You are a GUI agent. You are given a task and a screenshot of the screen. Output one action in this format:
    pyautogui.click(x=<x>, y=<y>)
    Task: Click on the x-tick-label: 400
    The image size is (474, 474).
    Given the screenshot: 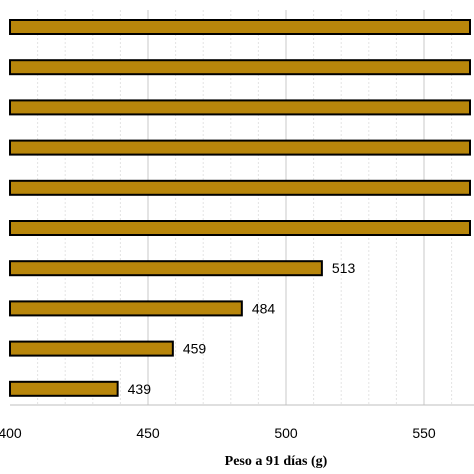 What is the action you would take?
    pyautogui.click(x=11, y=433)
    